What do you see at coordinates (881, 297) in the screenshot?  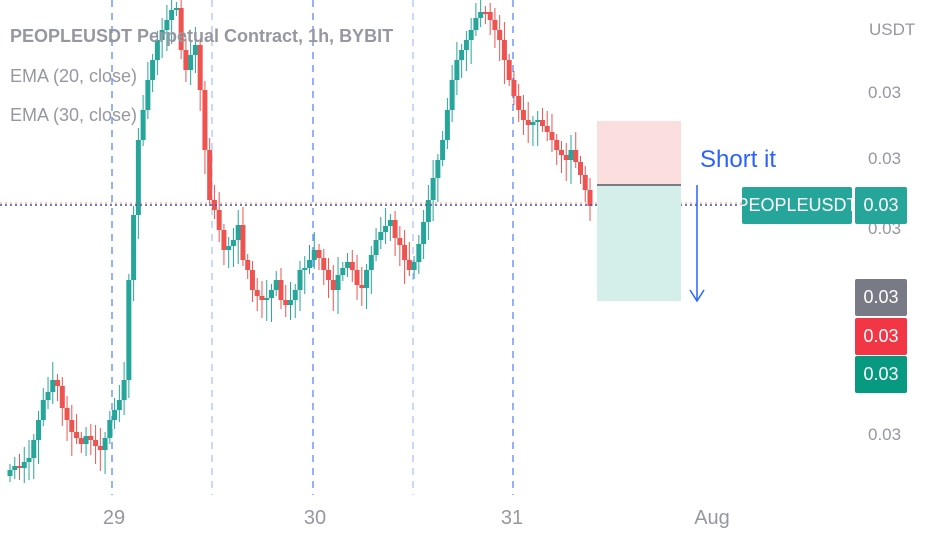 I see `entry-price-badge: 0.03` at bounding box center [881, 297].